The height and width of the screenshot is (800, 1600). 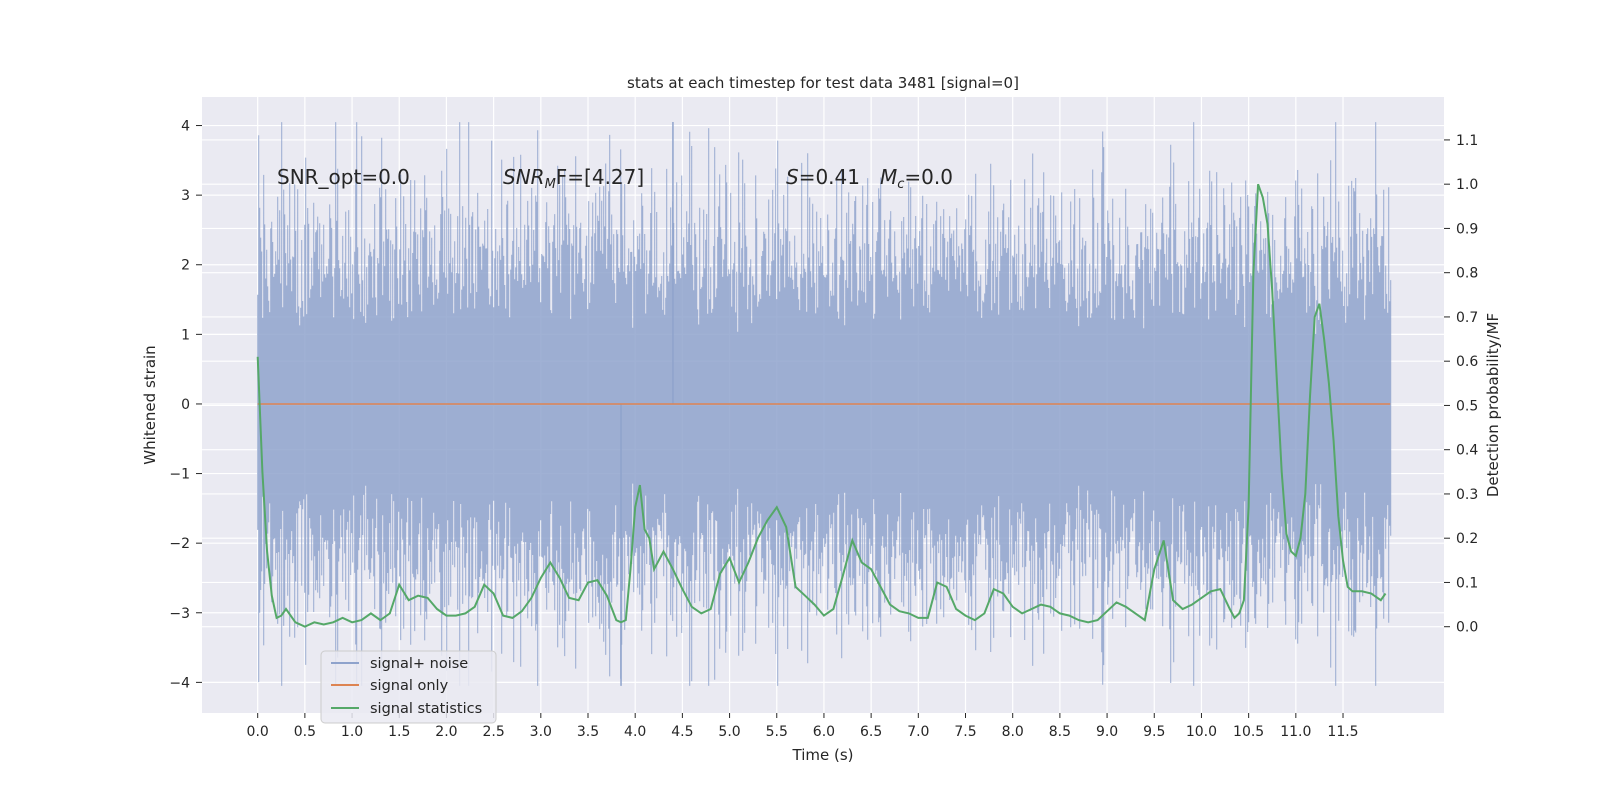 What do you see at coordinates (343, 177) in the screenshot?
I see `annotation-snr-opt: SNR_opt=0.0` at bounding box center [343, 177].